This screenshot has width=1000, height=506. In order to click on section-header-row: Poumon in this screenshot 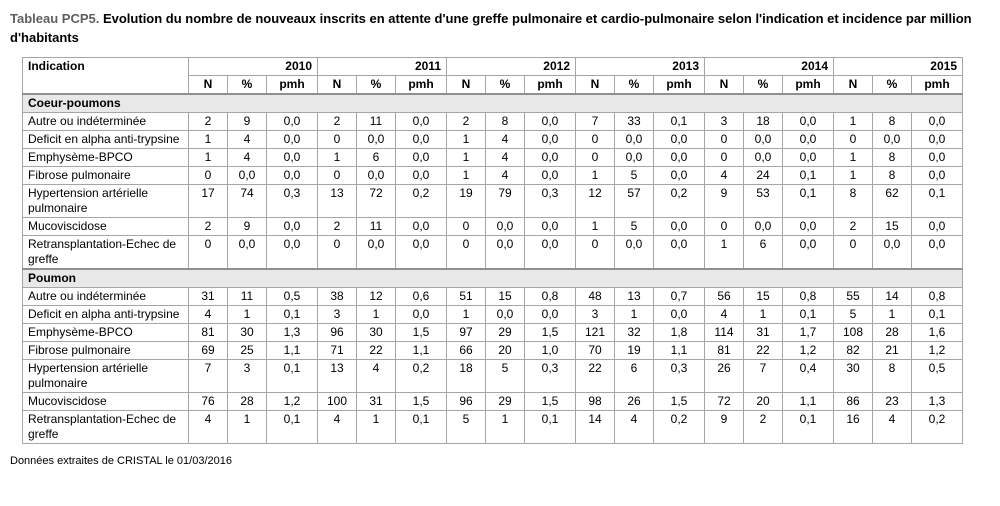, I will do `click(492, 277)`.